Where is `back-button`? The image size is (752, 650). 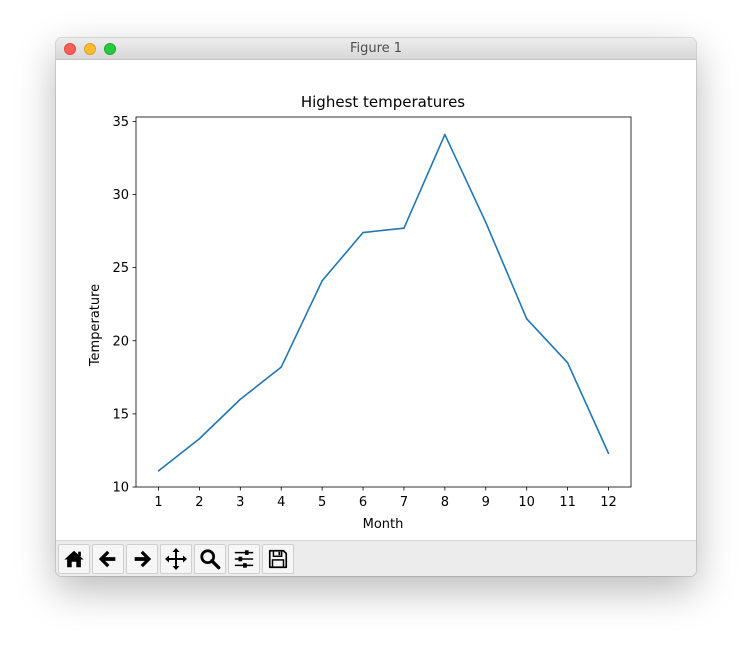
back-button is located at coordinates (108, 559).